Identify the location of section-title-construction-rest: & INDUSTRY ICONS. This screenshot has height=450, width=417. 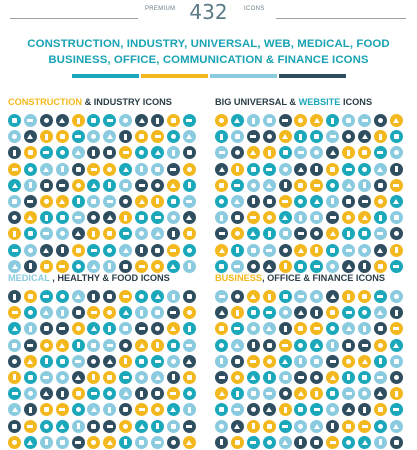
(127, 102).